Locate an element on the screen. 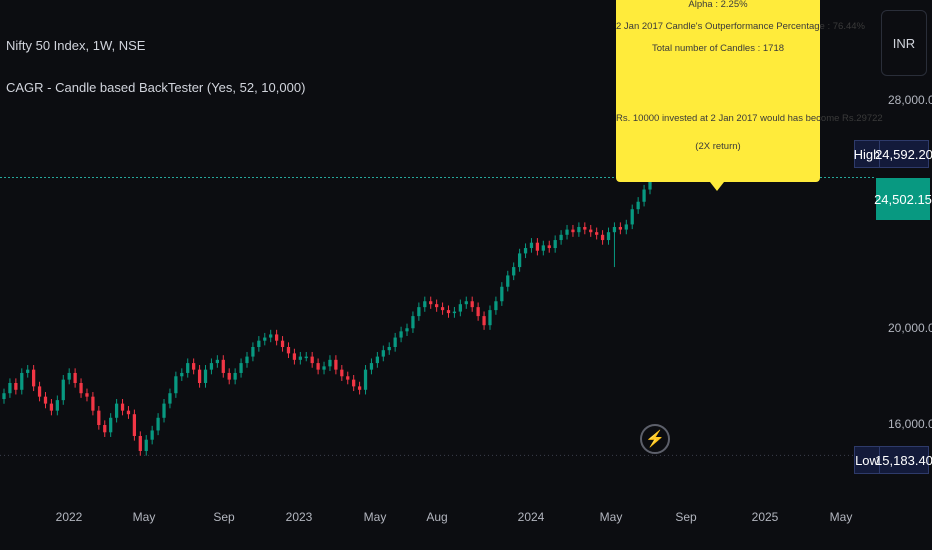 This screenshot has width=932, height=550. time-label-2024: 2024 is located at coordinates (531, 517).